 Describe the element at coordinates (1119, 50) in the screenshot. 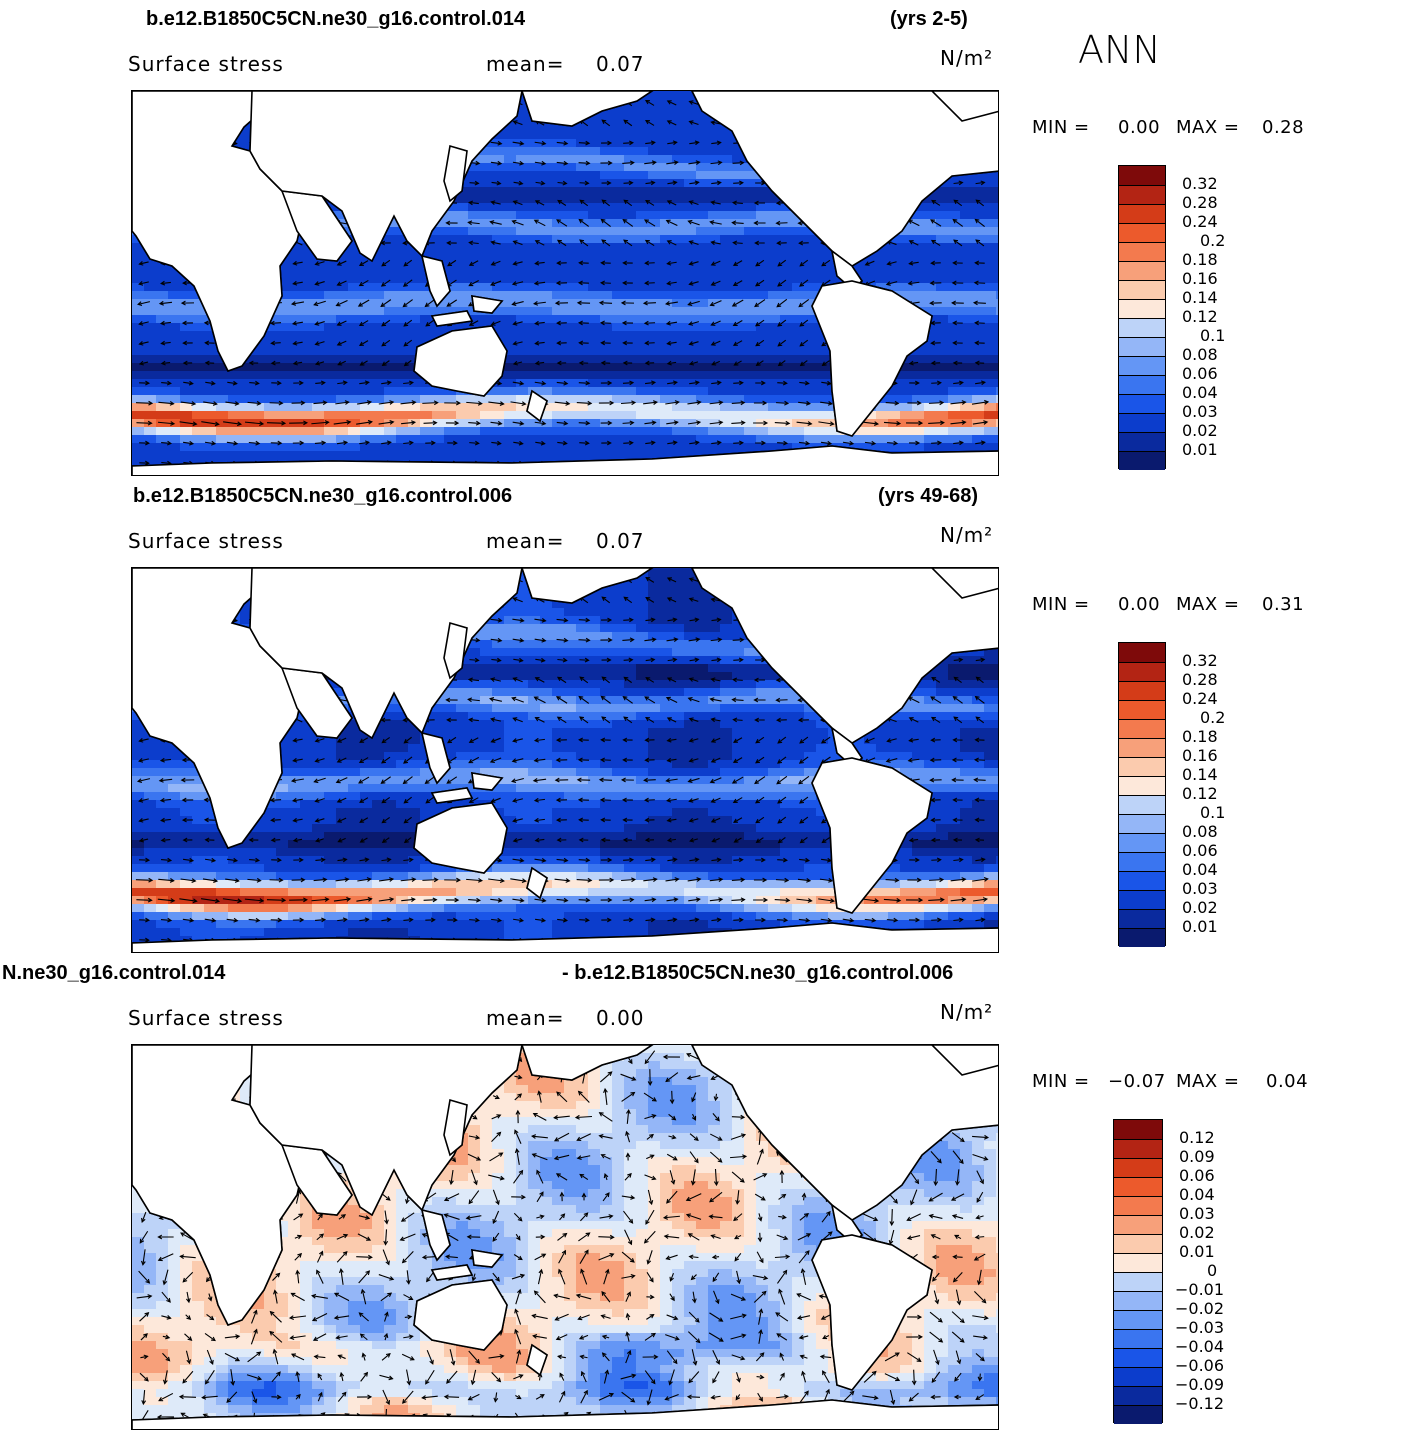

I see `season-label: ANN` at that location.